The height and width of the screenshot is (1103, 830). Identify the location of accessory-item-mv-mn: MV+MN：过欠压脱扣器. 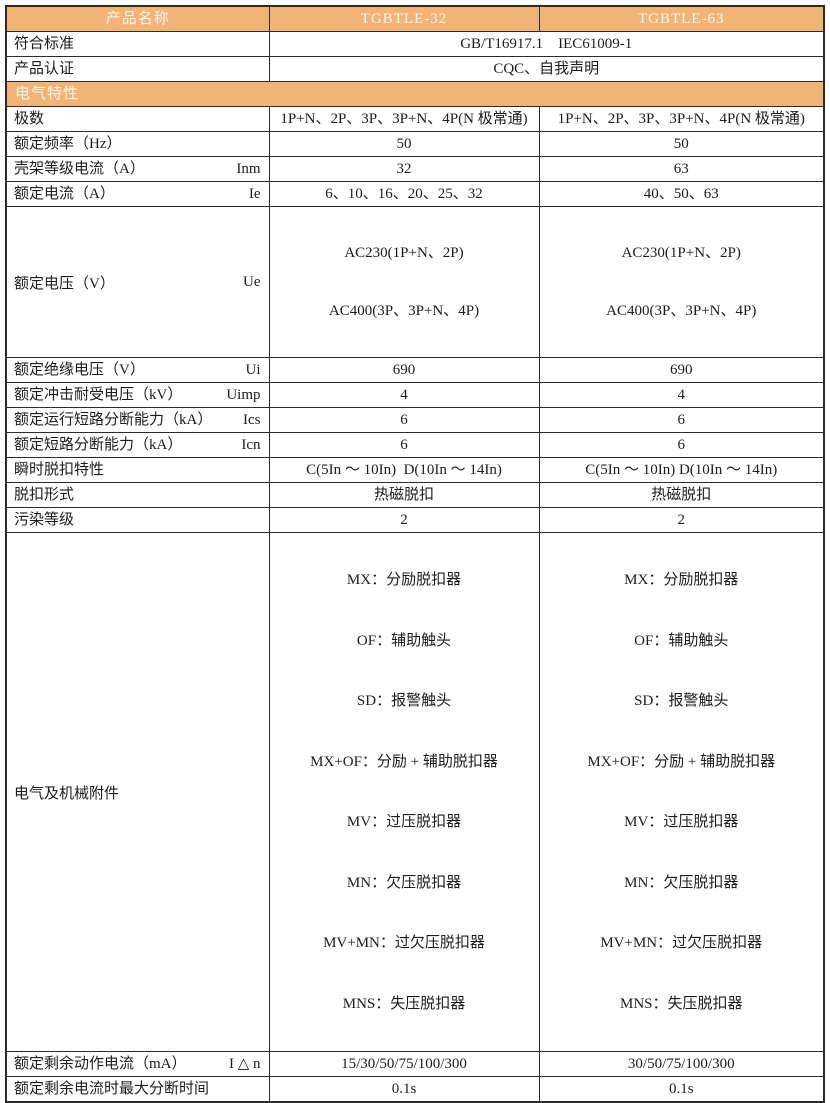
(681, 943).